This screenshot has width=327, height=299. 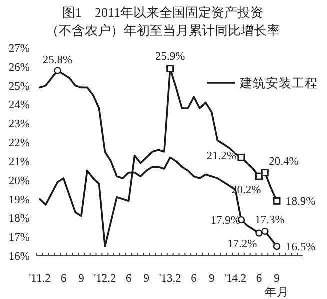 I want to click on y-tick-label: 20%, so click(x=19, y=181).